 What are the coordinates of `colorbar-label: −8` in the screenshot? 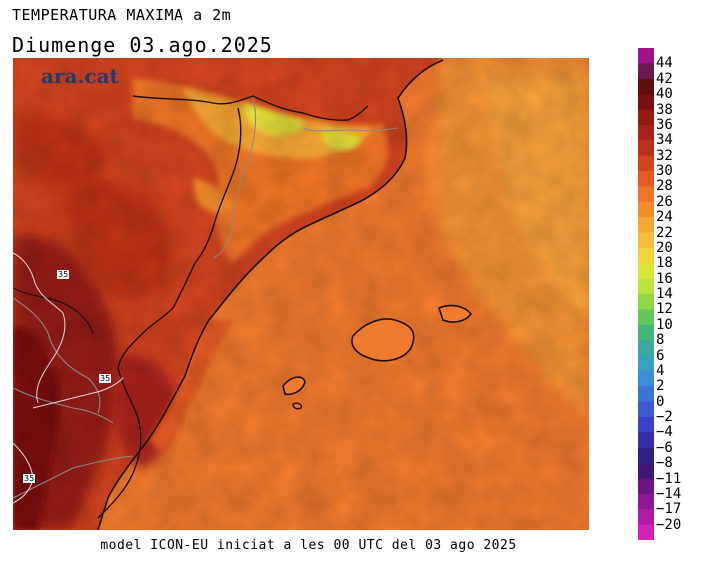 It's located at (664, 463).